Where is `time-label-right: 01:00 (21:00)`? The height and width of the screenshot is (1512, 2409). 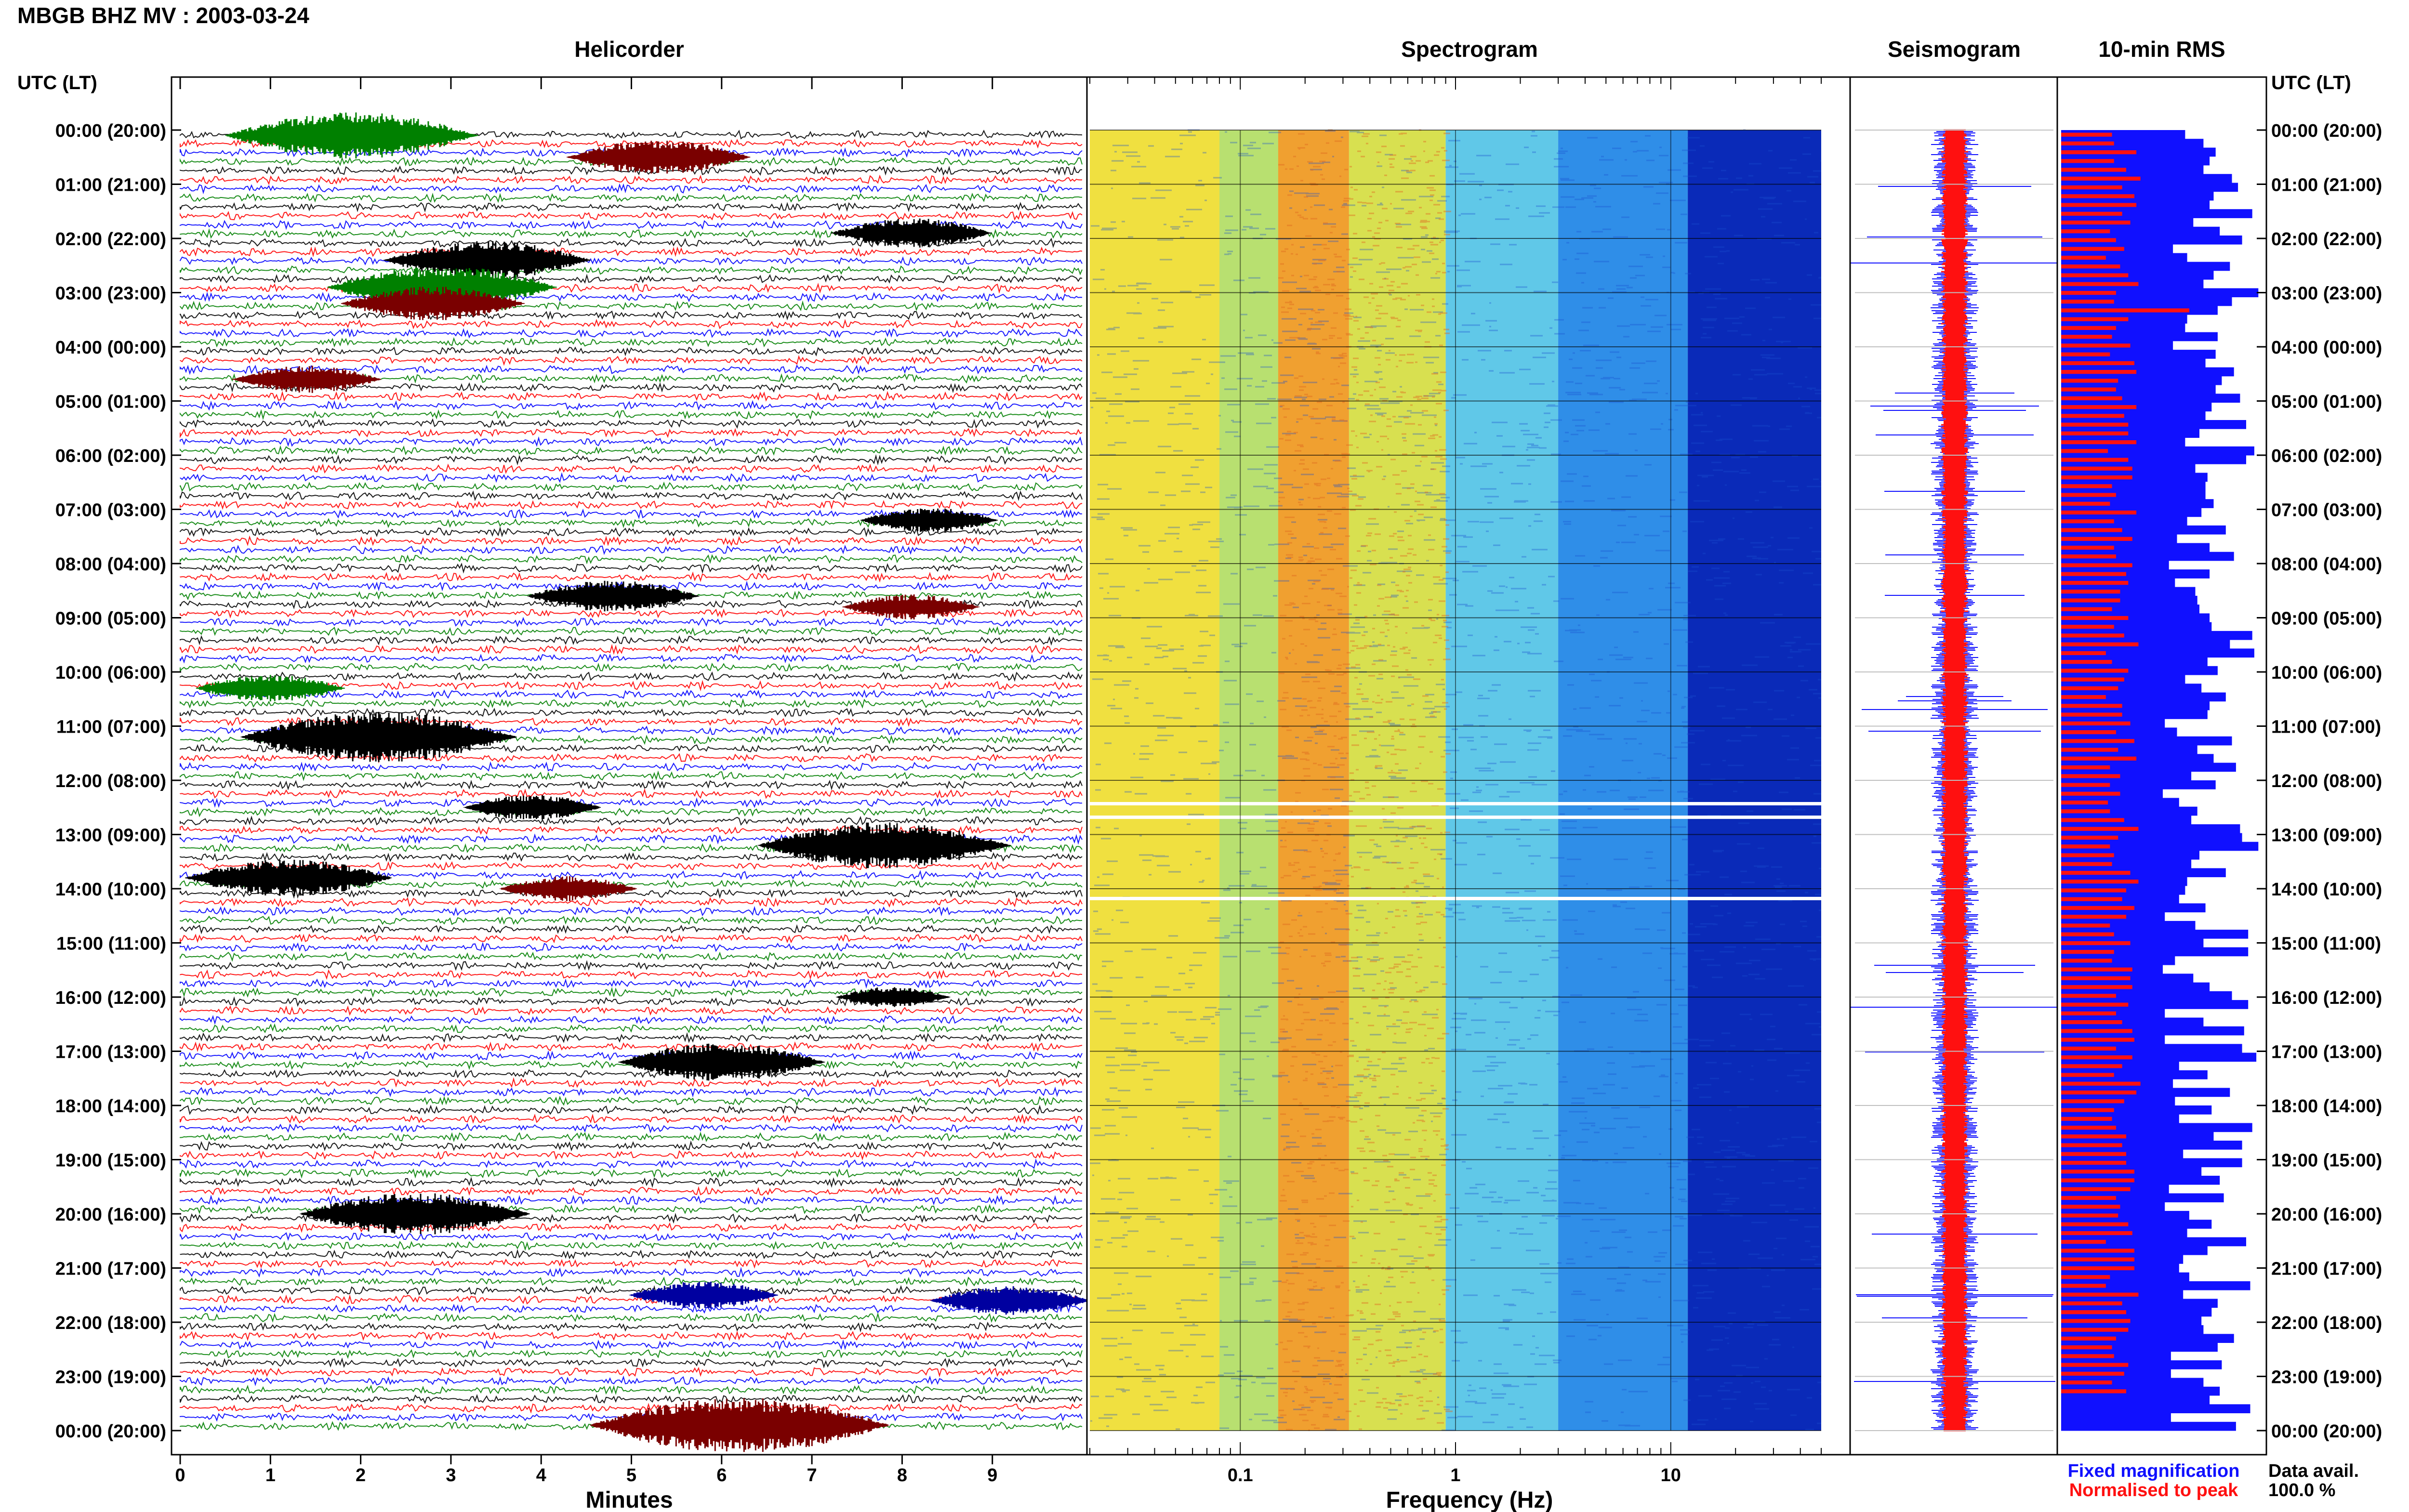 time-label-right: 01:00 (21:00) is located at coordinates (2326, 185).